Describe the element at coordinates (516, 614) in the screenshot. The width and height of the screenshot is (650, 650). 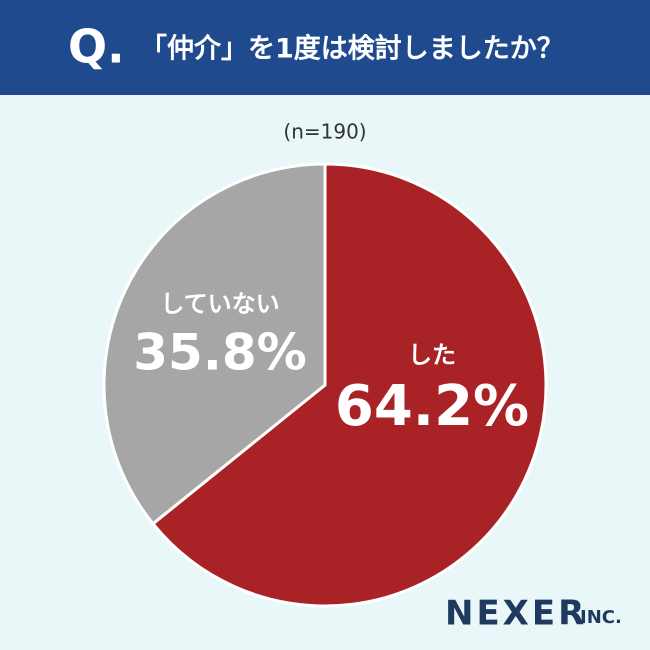
I see `logo: NEXER` at that location.